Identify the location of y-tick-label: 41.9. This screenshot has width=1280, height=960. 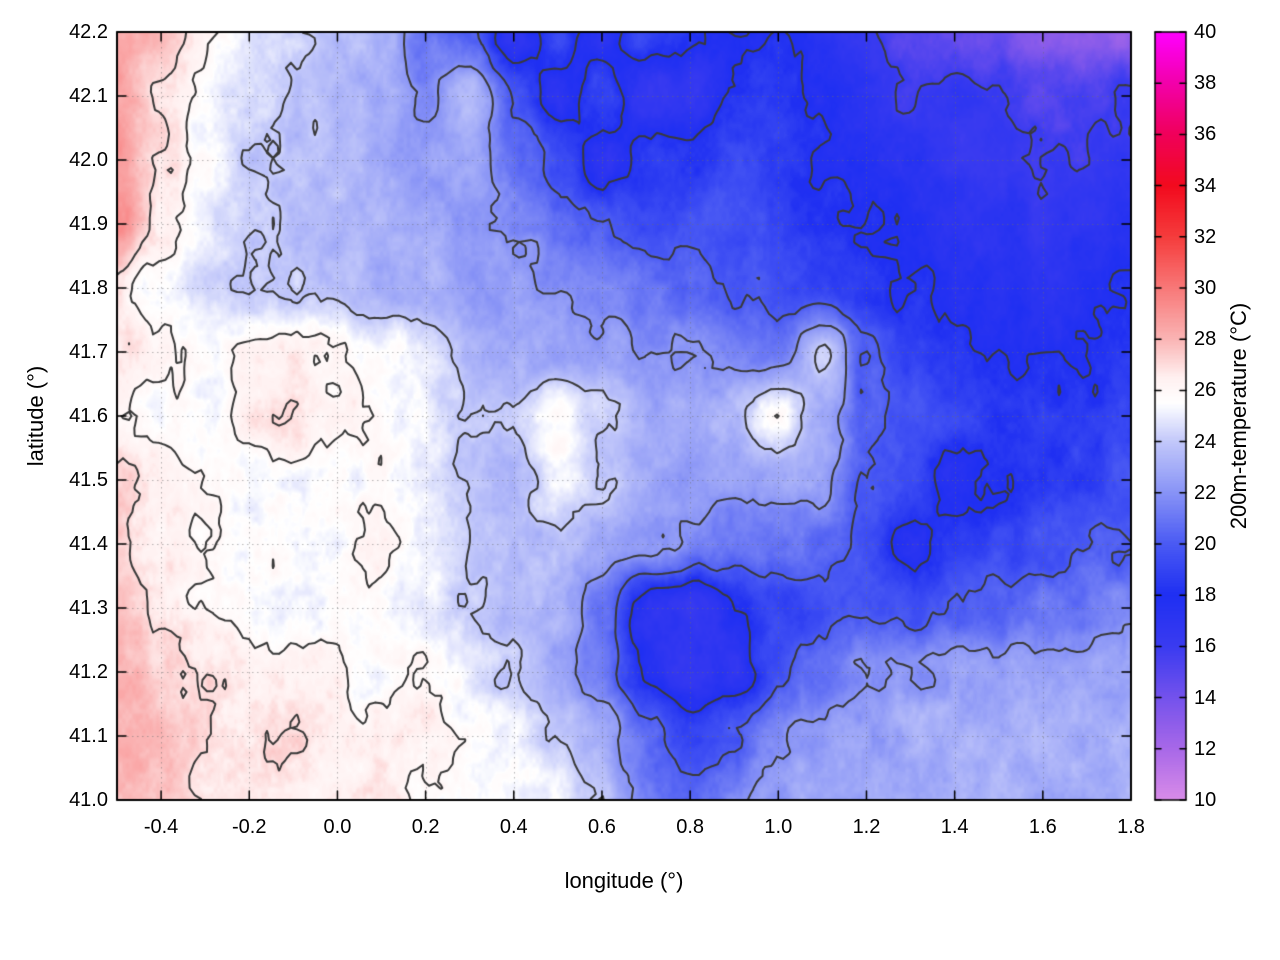
(88, 224).